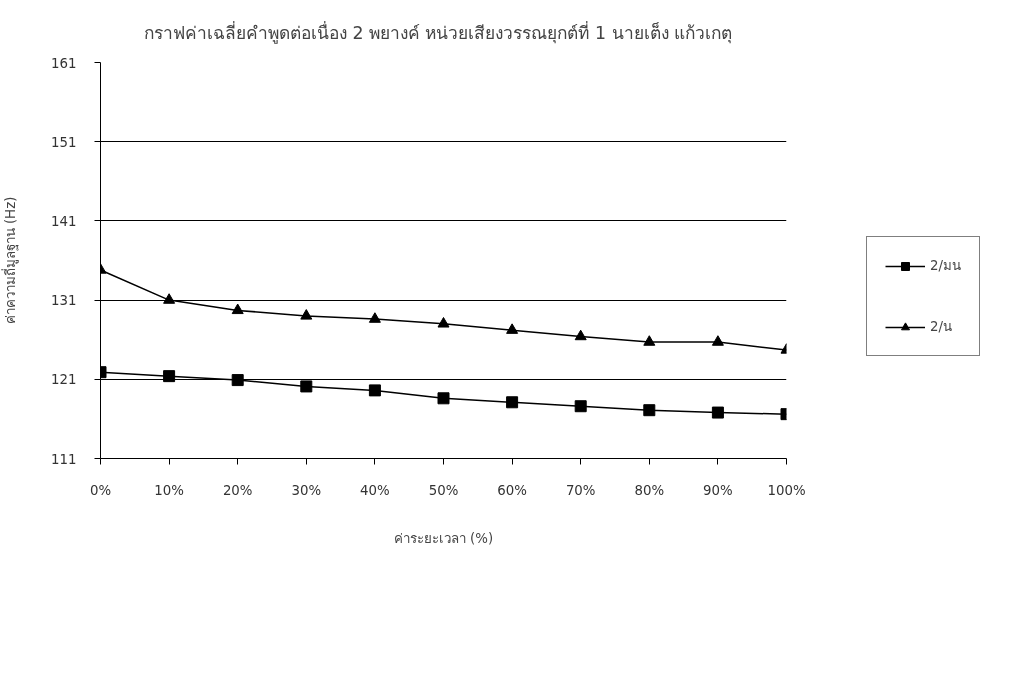 The image size is (1009, 690). I want to click on x-tick-label: 10%, so click(169, 490).